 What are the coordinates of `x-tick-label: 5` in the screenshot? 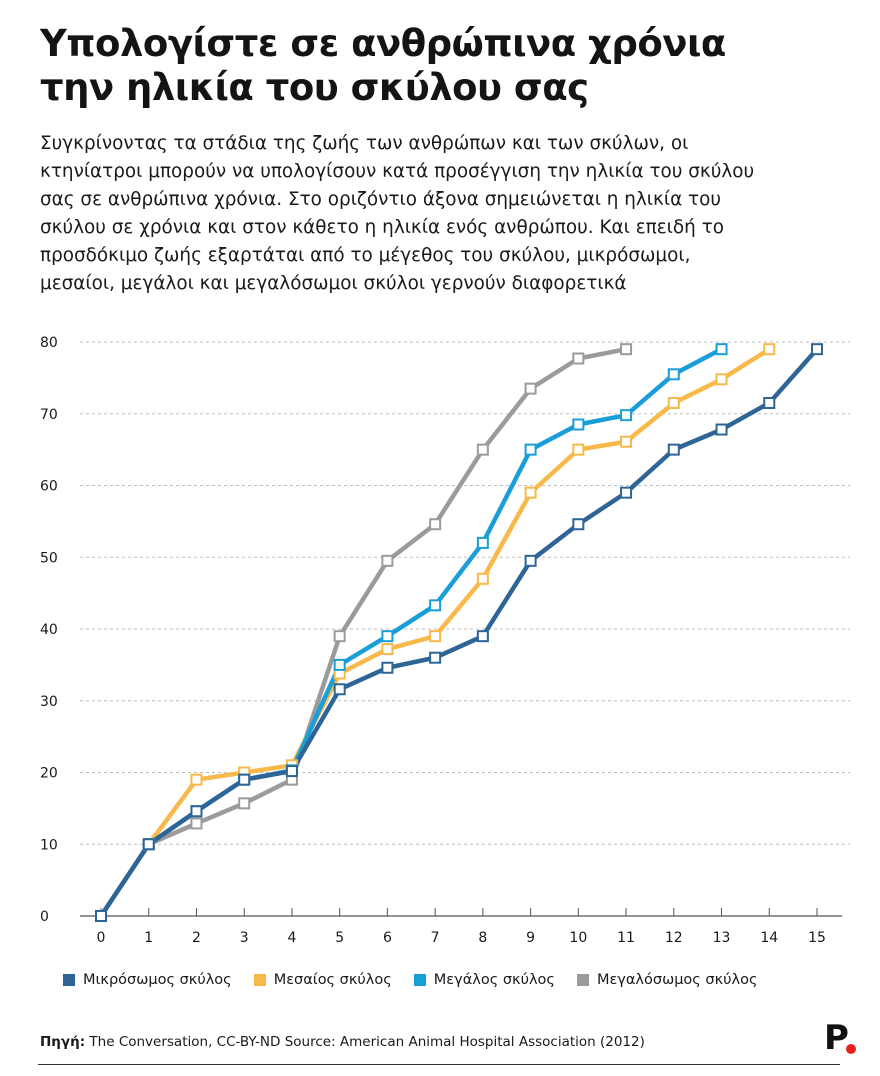 It's located at (339, 938).